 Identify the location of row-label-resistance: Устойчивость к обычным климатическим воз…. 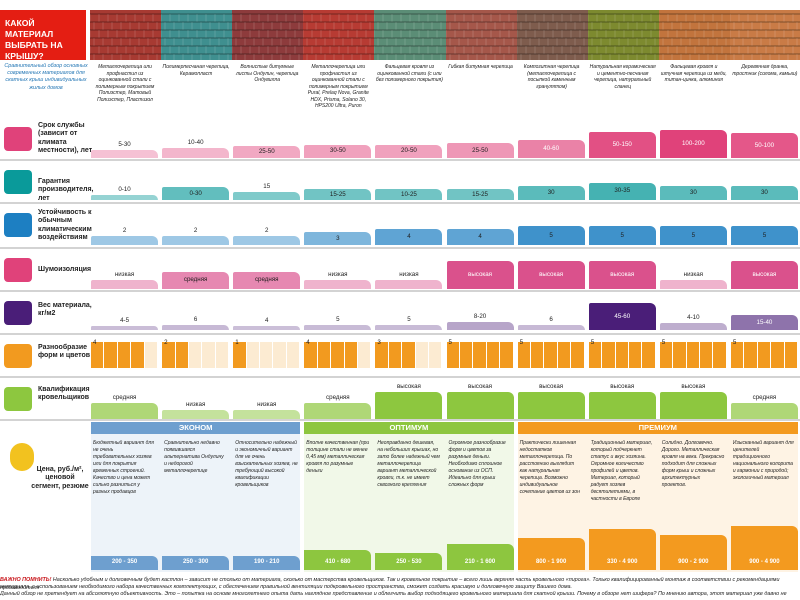
(65, 225).